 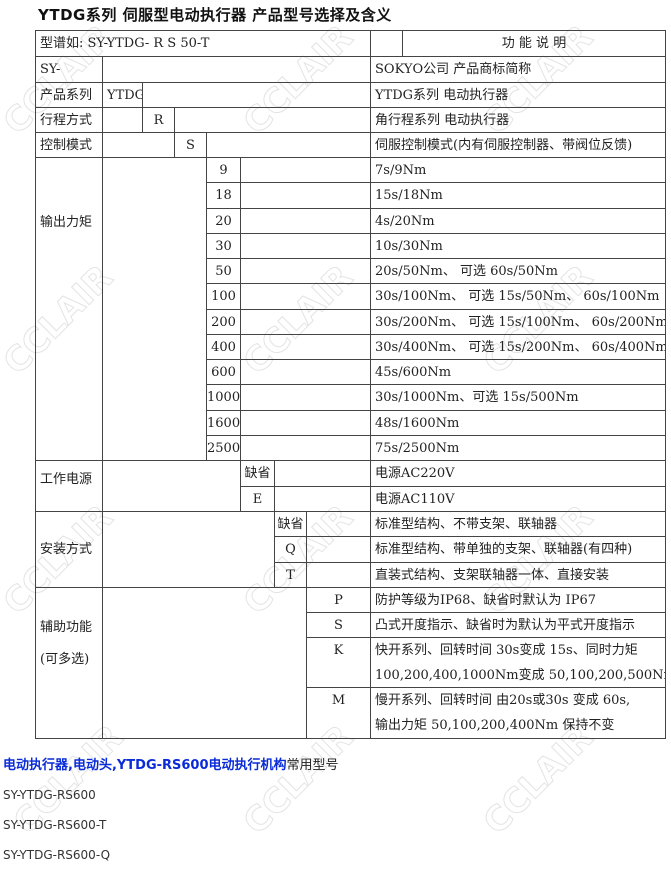 I want to click on sy-code: SY-, so click(x=68, y=69).